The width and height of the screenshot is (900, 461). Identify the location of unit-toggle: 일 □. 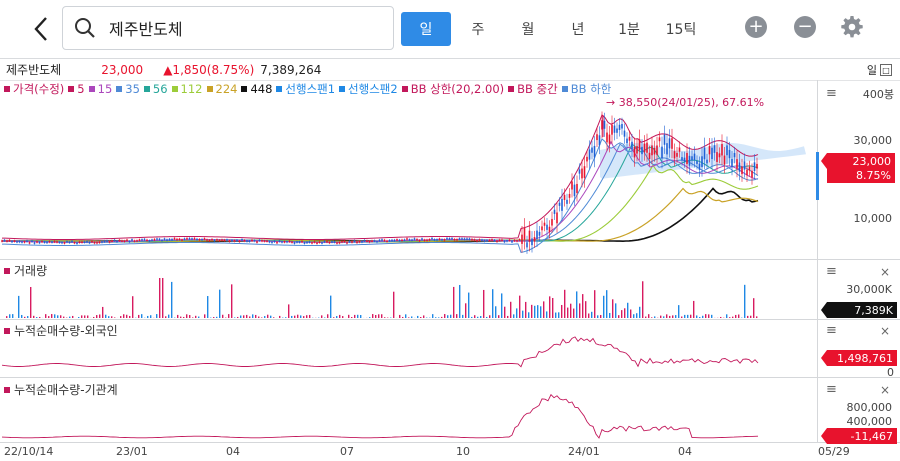
(879, 70).